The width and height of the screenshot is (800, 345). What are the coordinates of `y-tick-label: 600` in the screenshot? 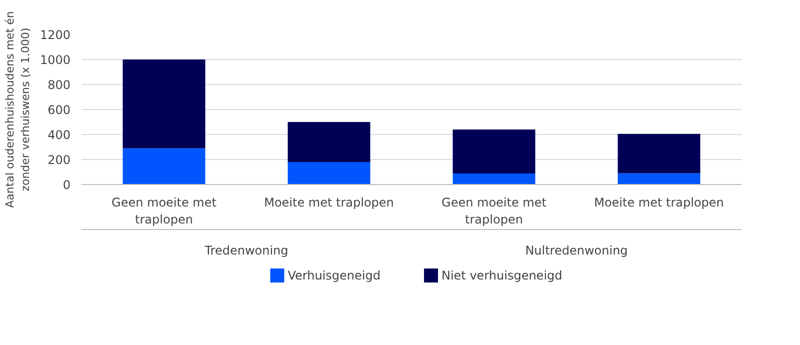 It's located at (59, 110).